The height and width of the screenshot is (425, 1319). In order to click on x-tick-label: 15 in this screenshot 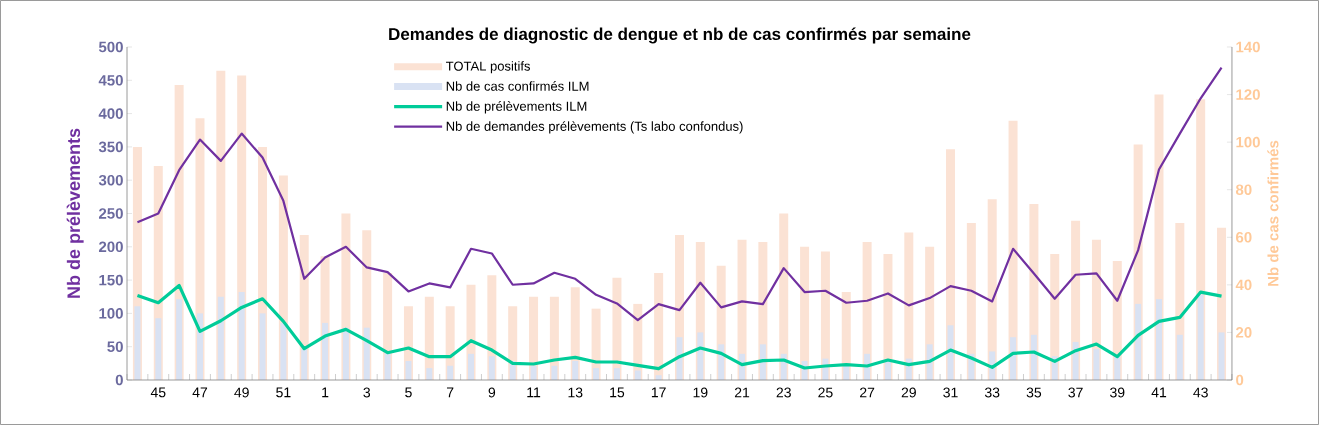, I will do `click(617, 392)`.